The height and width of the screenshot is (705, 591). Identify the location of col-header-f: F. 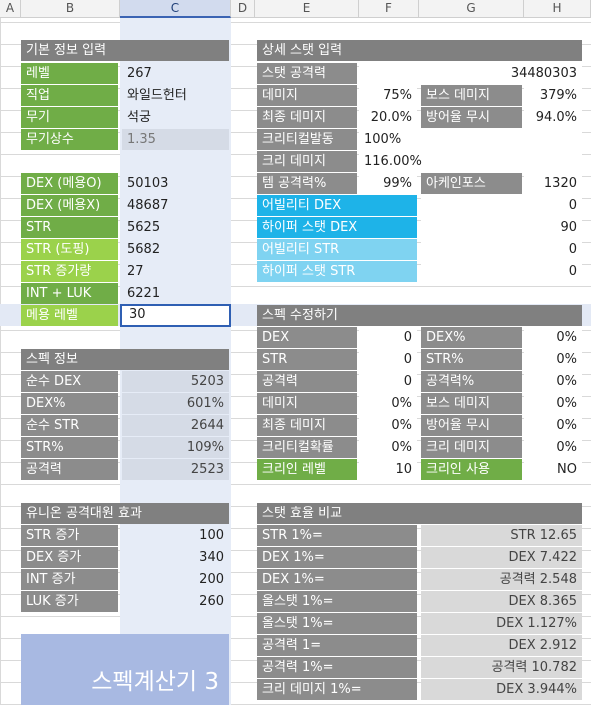
(389, 9).